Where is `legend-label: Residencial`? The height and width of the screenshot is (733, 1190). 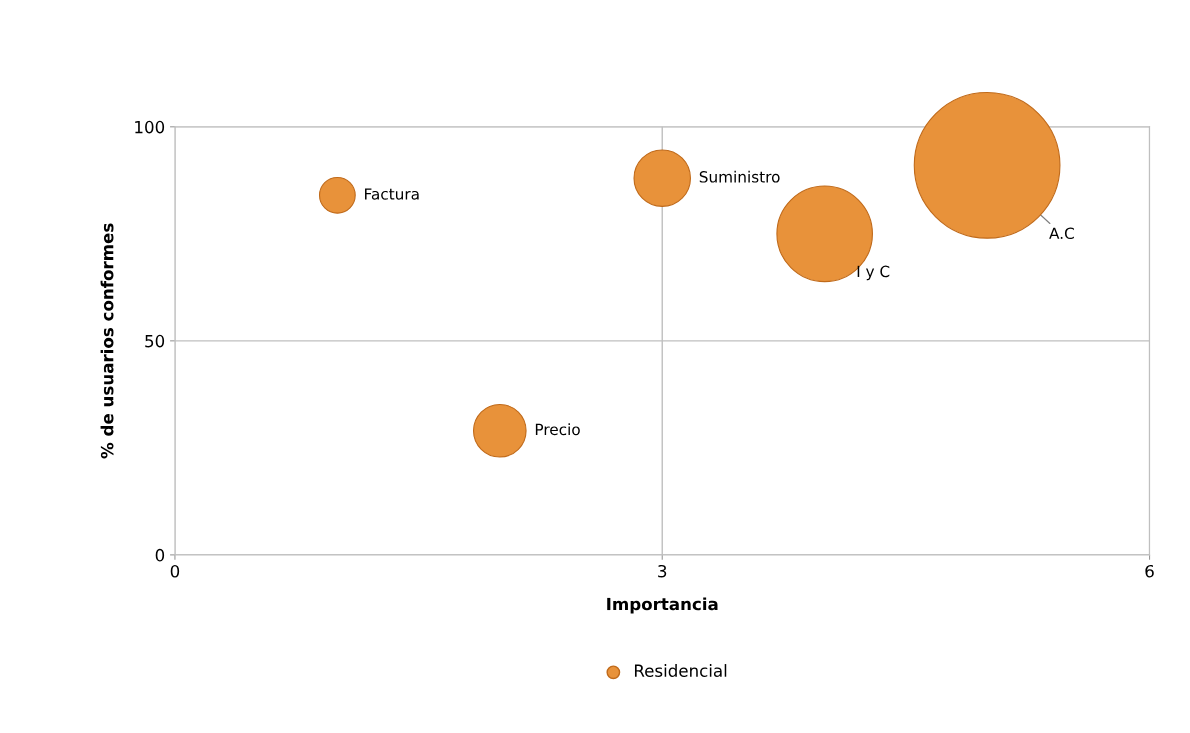
legend-label: Residencial is located at coordinates (680, 670).